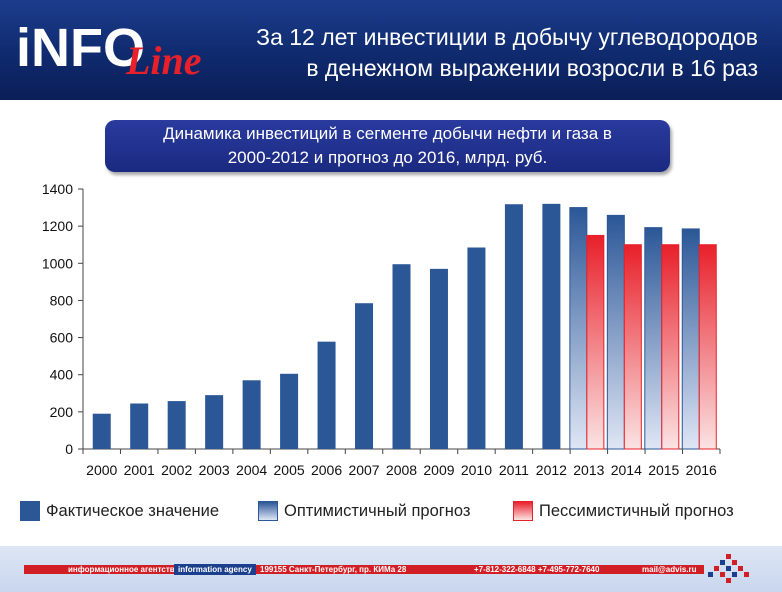 Image resolution: width=782 pixels, height=592 pixels. What do you see at coordinates (636, 510) in the screenshot?
I see `legend-label-pessimistic: Пессимистичный прогноз` at bounding box center [636, 510].